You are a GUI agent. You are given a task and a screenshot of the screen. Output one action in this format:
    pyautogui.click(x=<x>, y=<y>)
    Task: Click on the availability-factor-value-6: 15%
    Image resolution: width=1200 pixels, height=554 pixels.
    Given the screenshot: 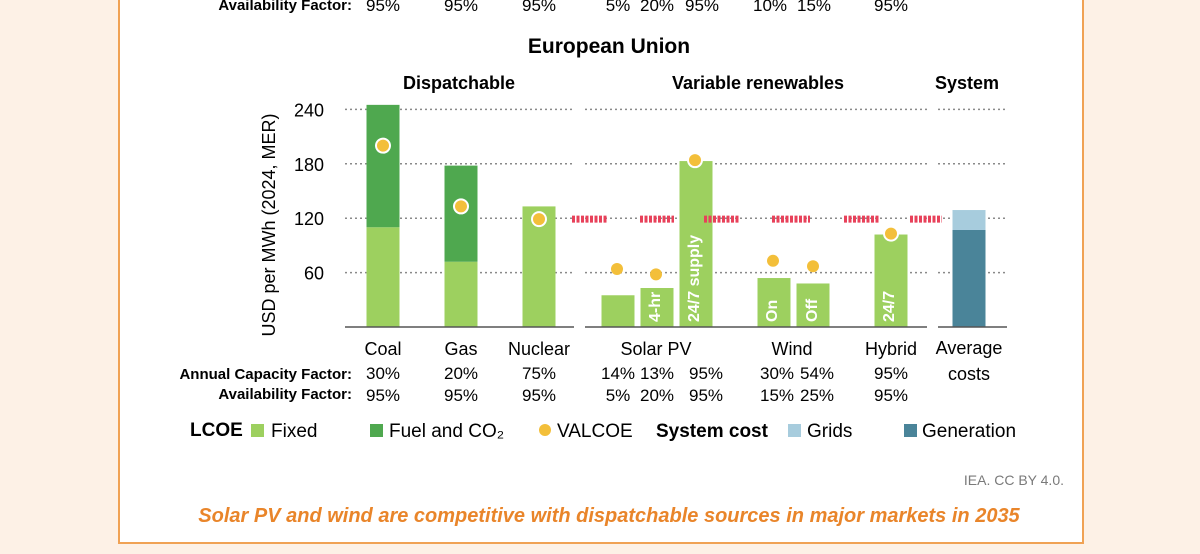 What is the action you would take?
    pyautogui.click(x=777, y=395)
    